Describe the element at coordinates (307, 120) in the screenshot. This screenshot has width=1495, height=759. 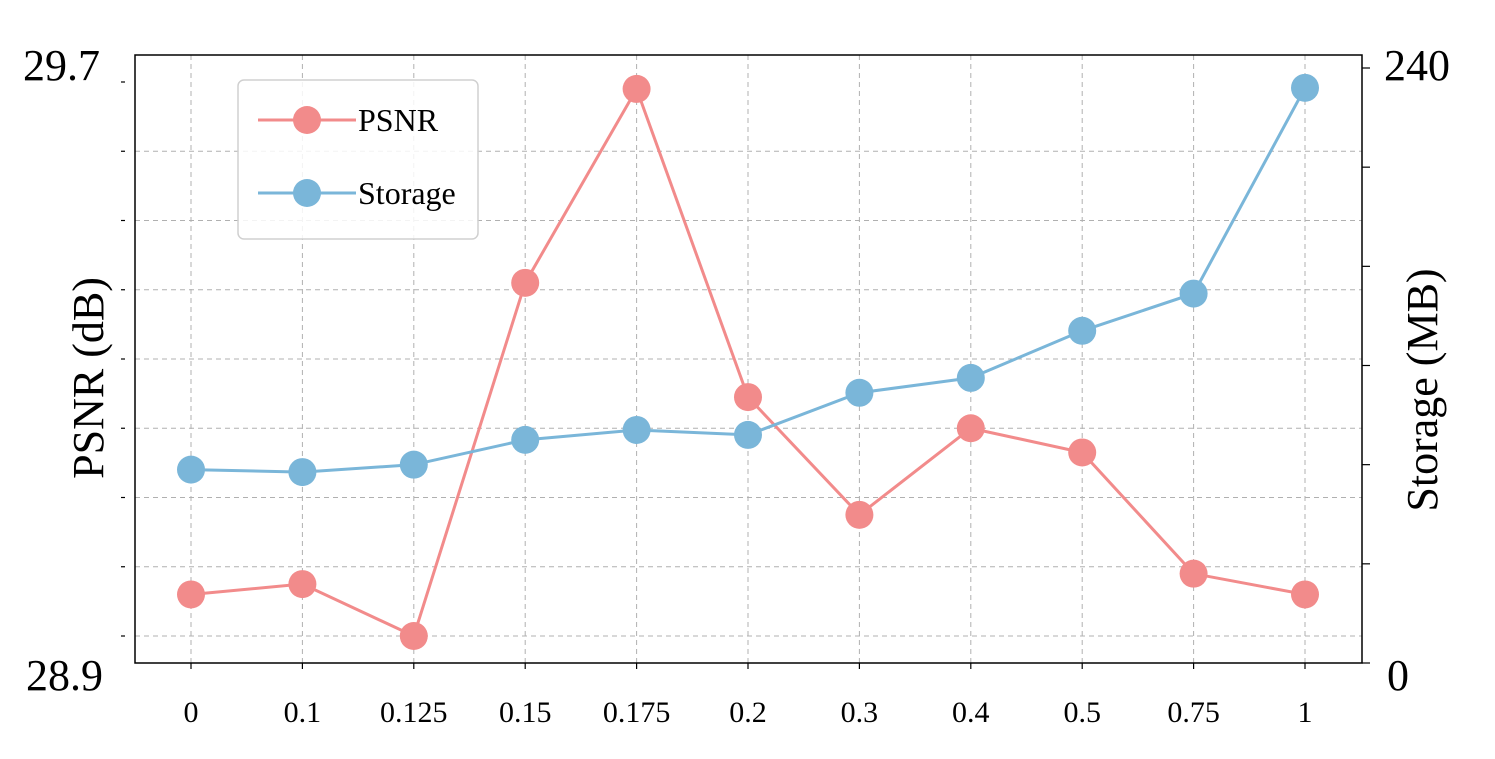
I see `legend-marker-psnr` at that location.